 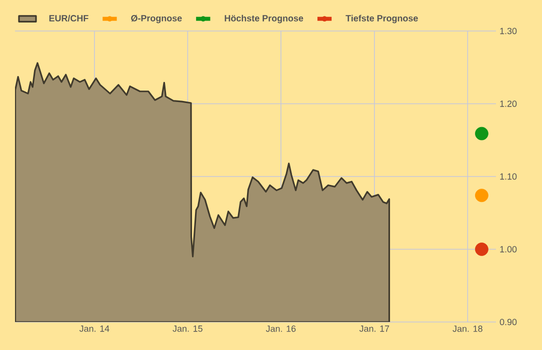 What do you see at coordinates (467, 329) in the screenshot?
I see `x-tick-label: Jan. 18` at bounding box center [467, 329].